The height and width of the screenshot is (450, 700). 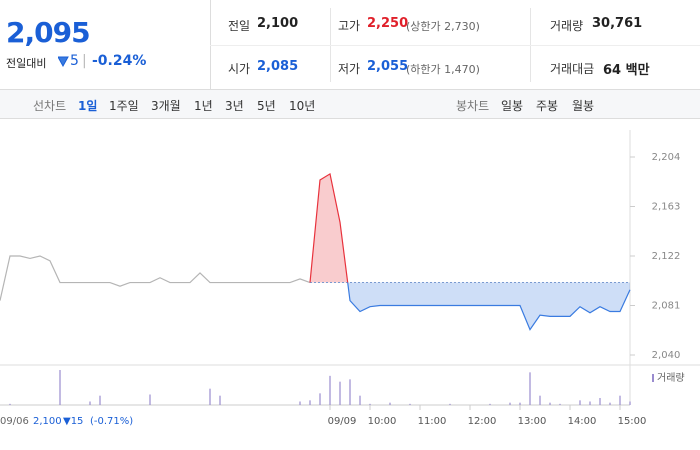 I want to click on footer-change: ▼15, so click(x=73, y=421).